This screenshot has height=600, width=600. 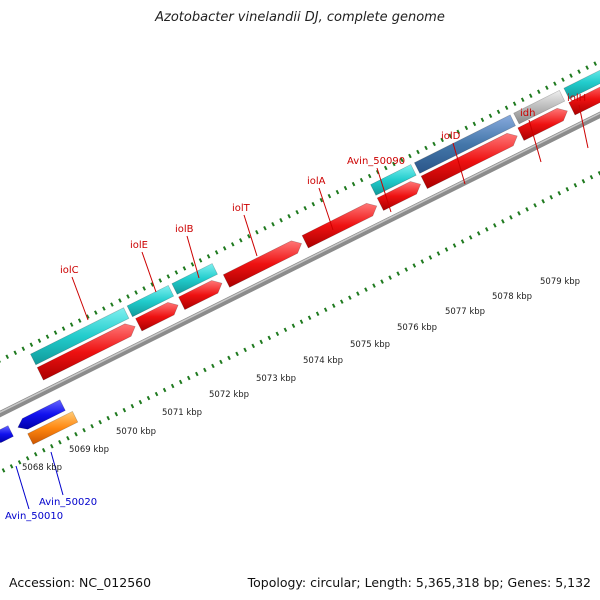 I want to click on gene-iolC, so click(x=80, y=336).